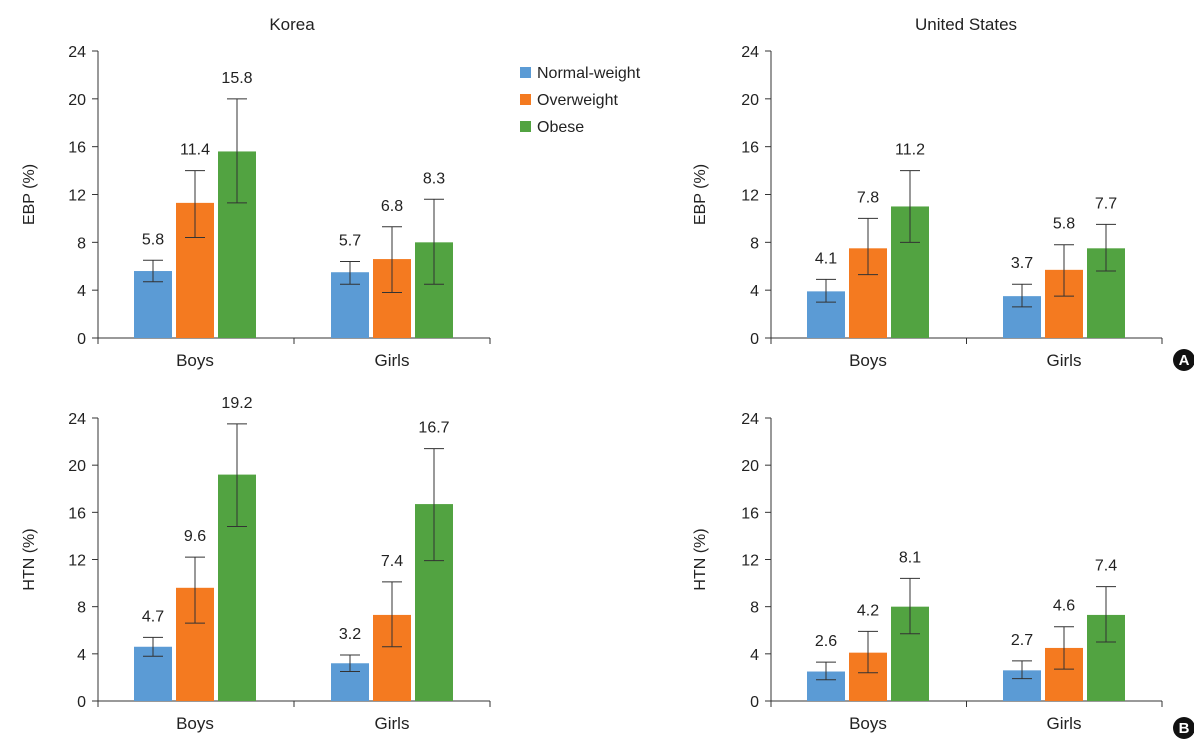 The image size is (1194, 742). I want to click on panel-badge-b: B, so click(1183, 728).